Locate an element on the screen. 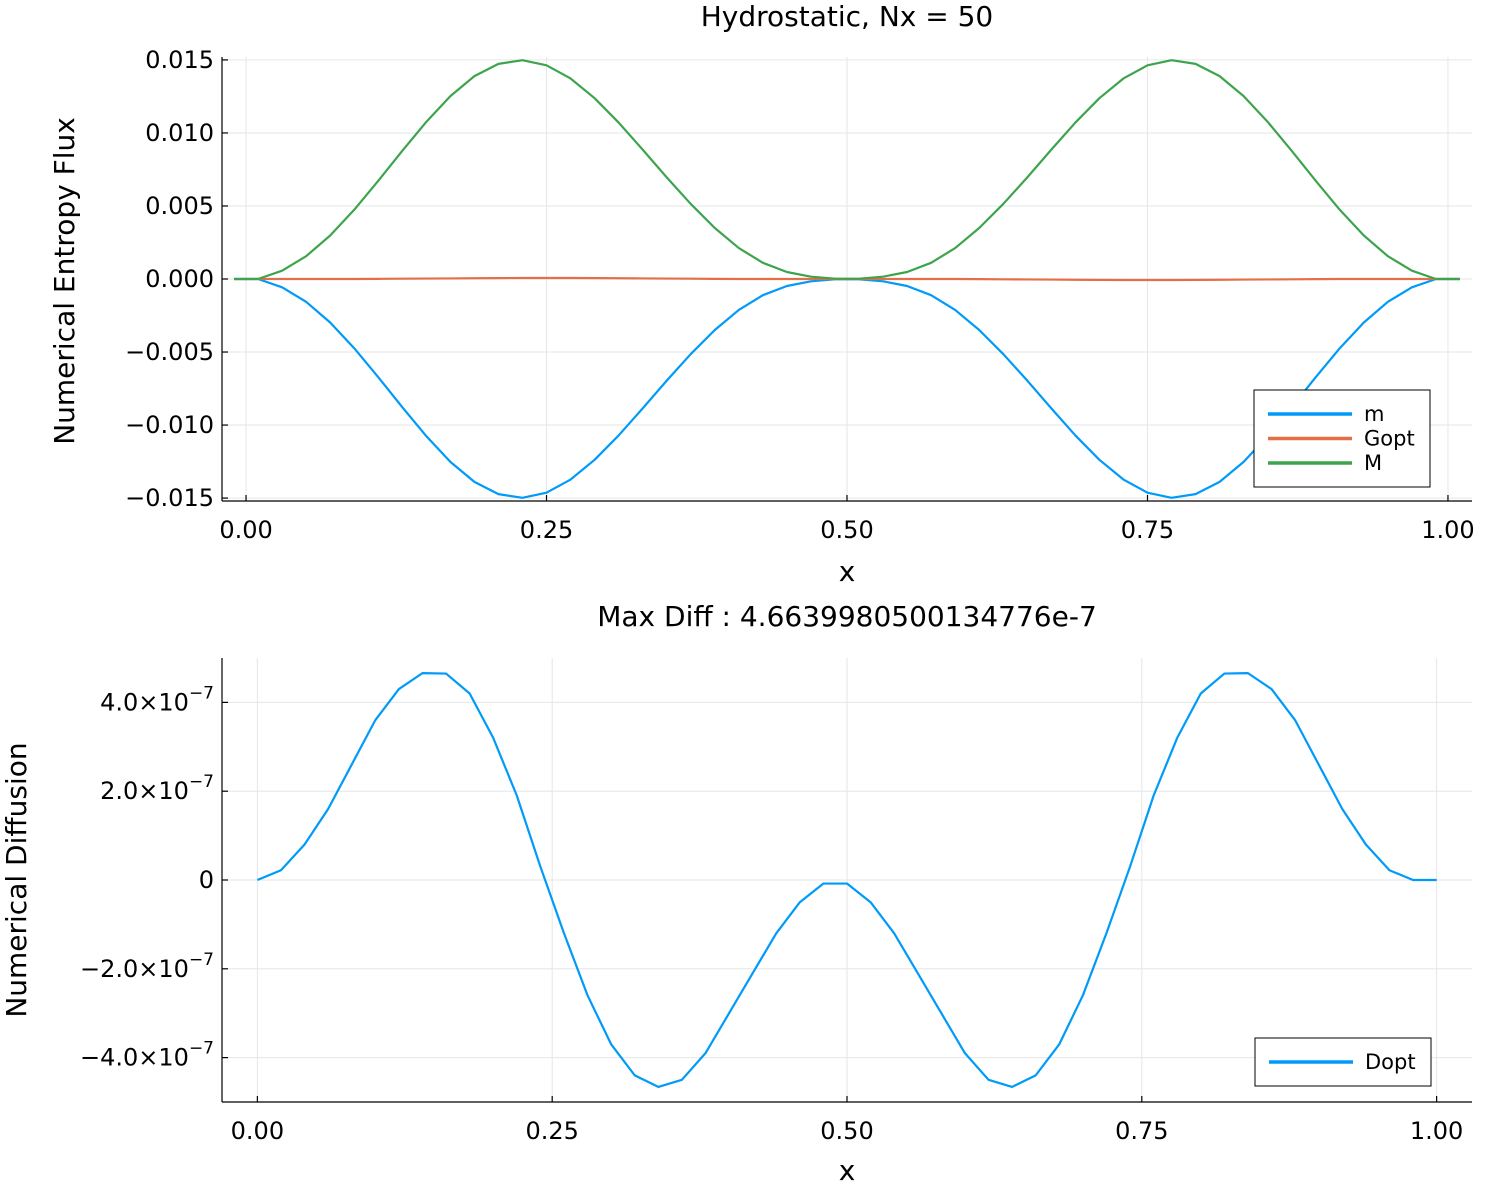 The image size is (1500, 1200). diffusion-ytick-label-3: −2.0×10⁻⁷ is located at coordinates (147, 966).